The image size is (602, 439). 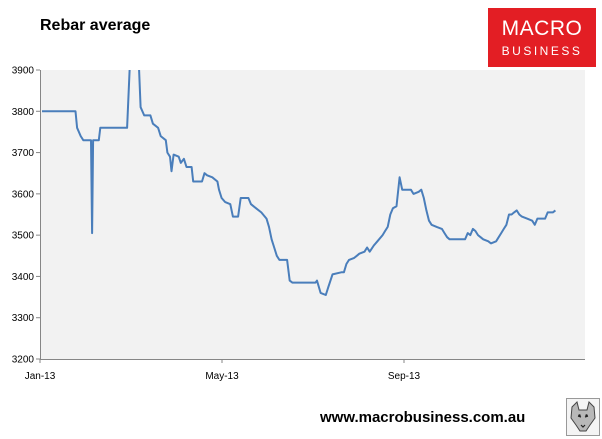 I want to click on x-tick-label: May-13, so click(x=222, y=376).